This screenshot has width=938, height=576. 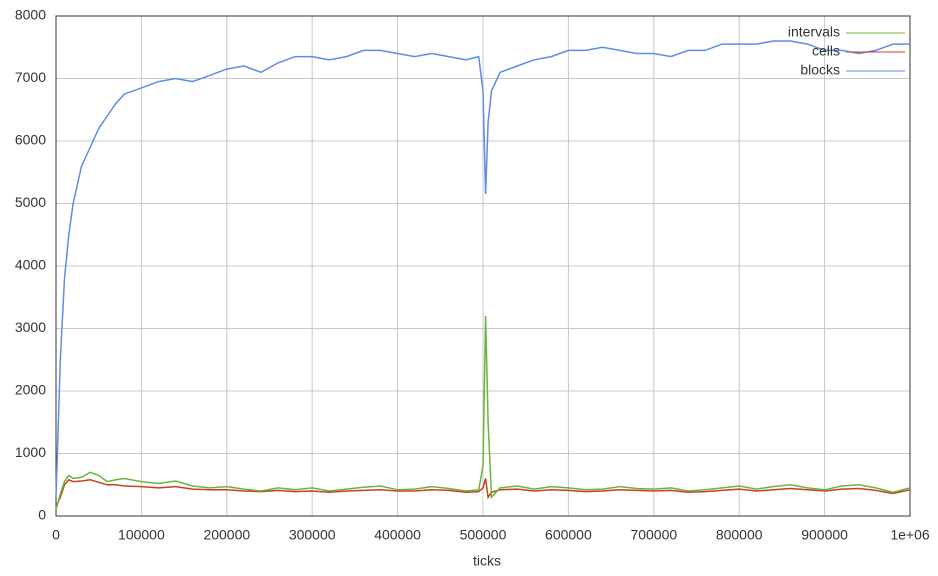 I want to click on legend-label: intervals, so click(x=814, y=32).